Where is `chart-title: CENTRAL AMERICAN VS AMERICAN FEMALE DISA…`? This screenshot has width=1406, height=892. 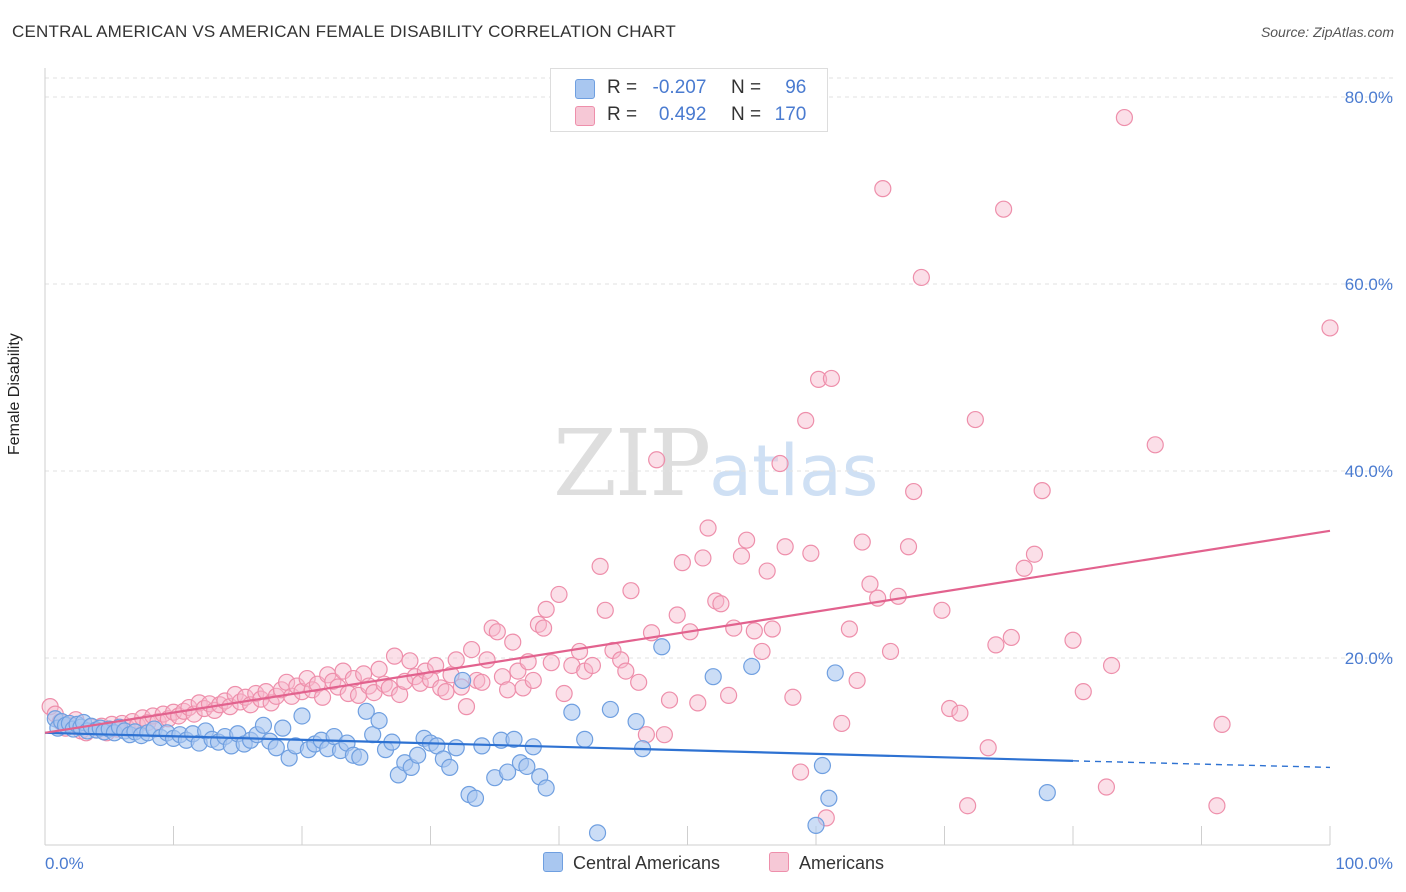 chart-title: CENTRAL AMERICAN VS AMERICAN FEMALE DISA… is located at coordinates (344, 31).